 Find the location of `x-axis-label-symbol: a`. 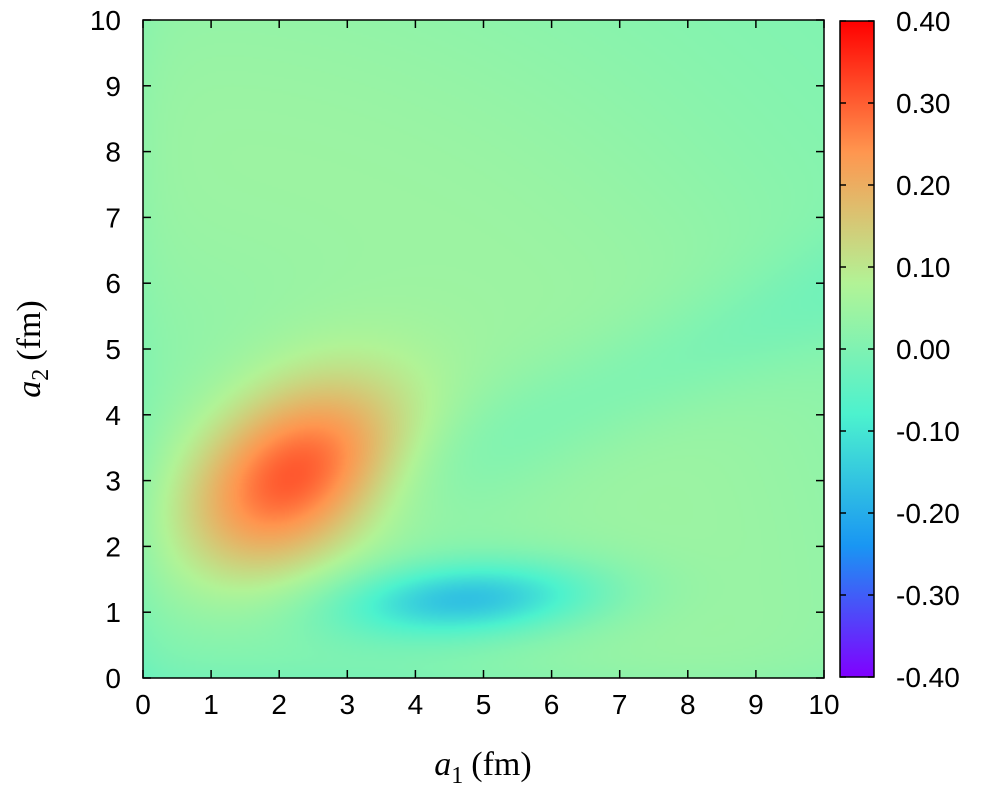

x-axis-label-symbol: a is located at coordinates (442, 764).